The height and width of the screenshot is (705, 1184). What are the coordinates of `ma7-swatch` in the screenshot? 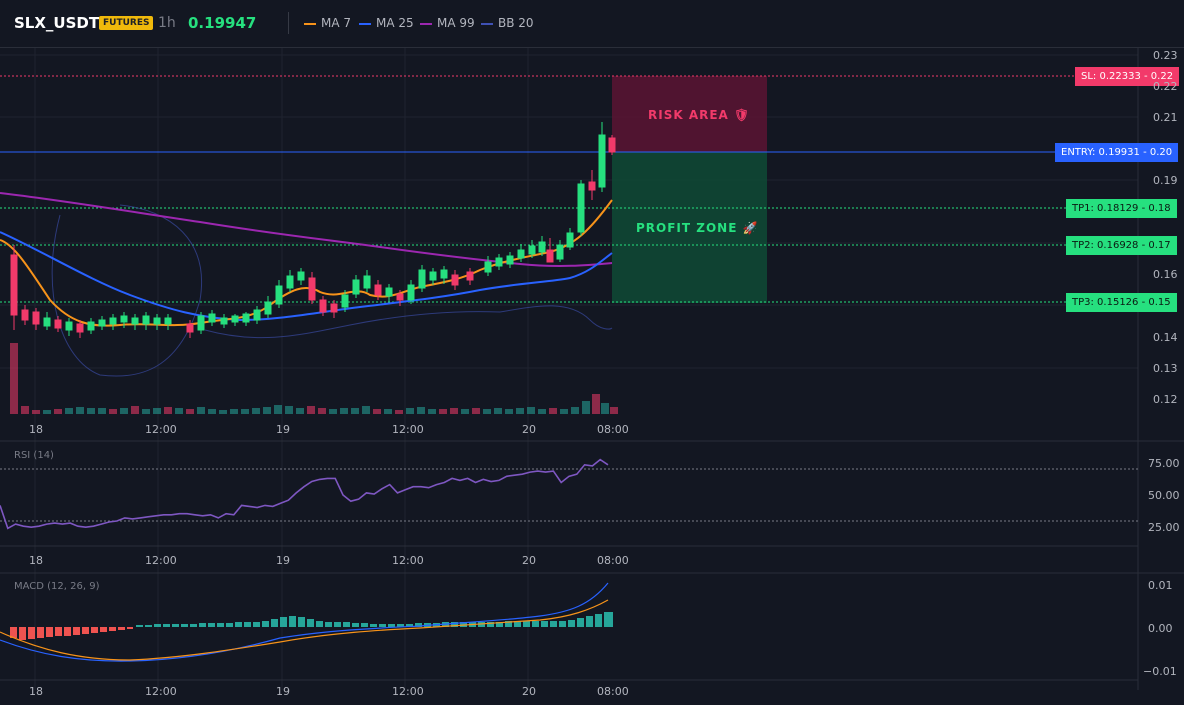 It's located at (310, 23).